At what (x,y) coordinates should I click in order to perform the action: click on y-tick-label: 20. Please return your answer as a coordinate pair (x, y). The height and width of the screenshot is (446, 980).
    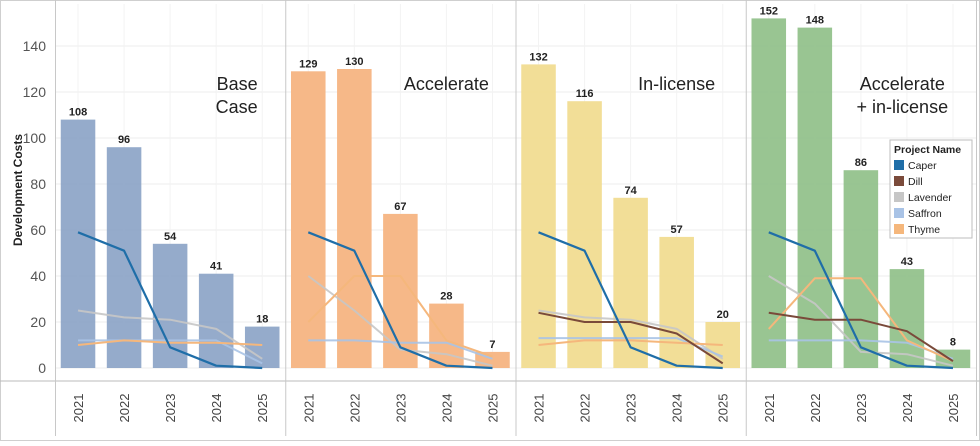
    Looking at the image, I should click on (38, 322).